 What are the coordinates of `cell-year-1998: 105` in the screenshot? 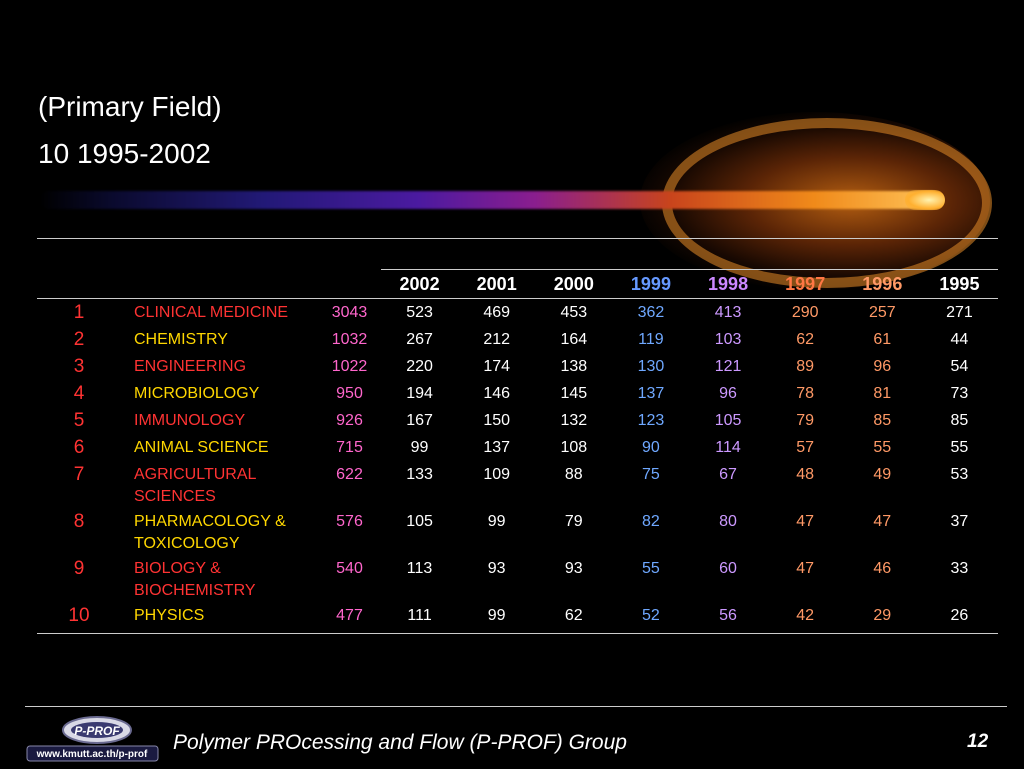 It's located at (728, 420).